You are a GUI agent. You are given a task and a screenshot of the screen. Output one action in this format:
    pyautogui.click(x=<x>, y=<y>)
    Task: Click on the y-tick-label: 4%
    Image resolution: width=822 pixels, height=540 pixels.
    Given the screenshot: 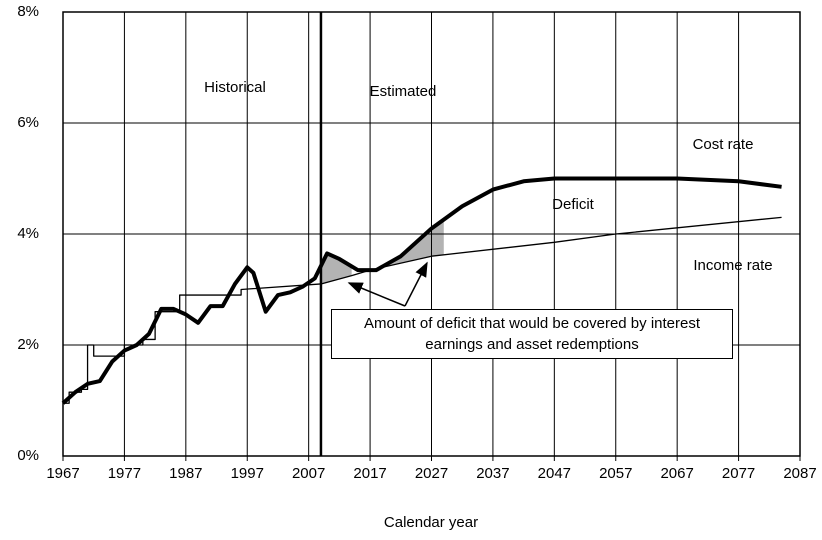 What is the action you would take?
    pyautogui.click(x=28, y=233)
    